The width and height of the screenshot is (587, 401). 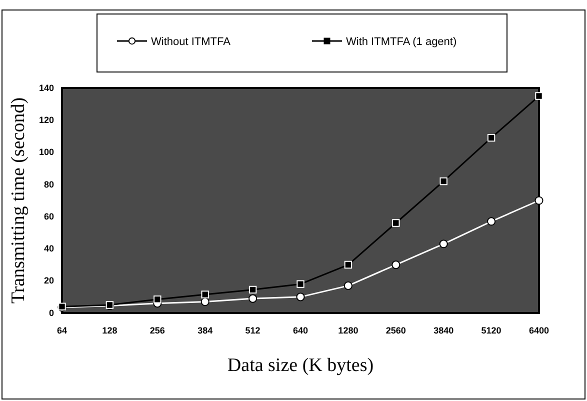 What do you see at coordinates (300, 365) in the screenshot?
I see `x-axis-title: Data size (K bytes)` at bounding box center [300, 365].